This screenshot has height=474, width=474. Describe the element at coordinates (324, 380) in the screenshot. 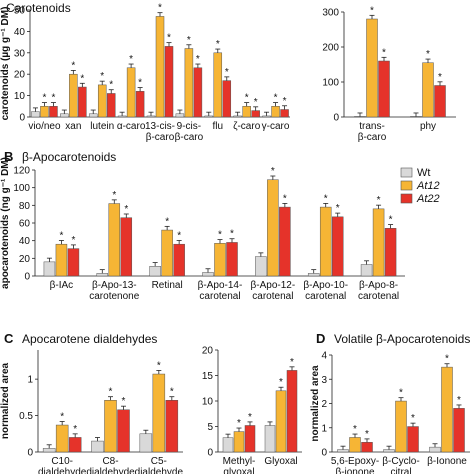

I see `y-tick-label: 3` at that location.